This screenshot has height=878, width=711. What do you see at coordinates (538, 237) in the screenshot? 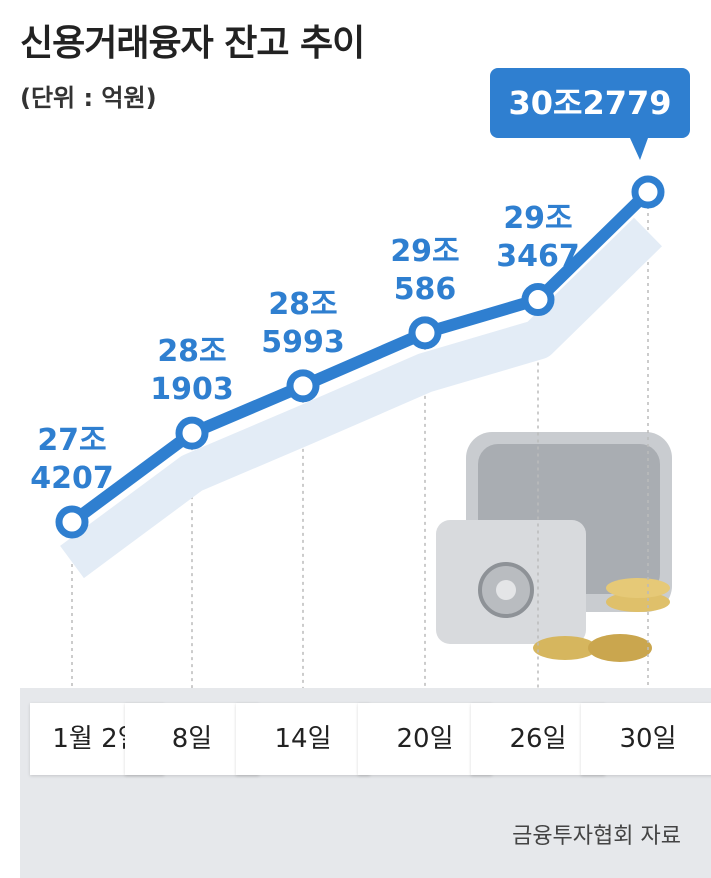
I see `value-label: 29조 3467` at bounding box center [538, 237].